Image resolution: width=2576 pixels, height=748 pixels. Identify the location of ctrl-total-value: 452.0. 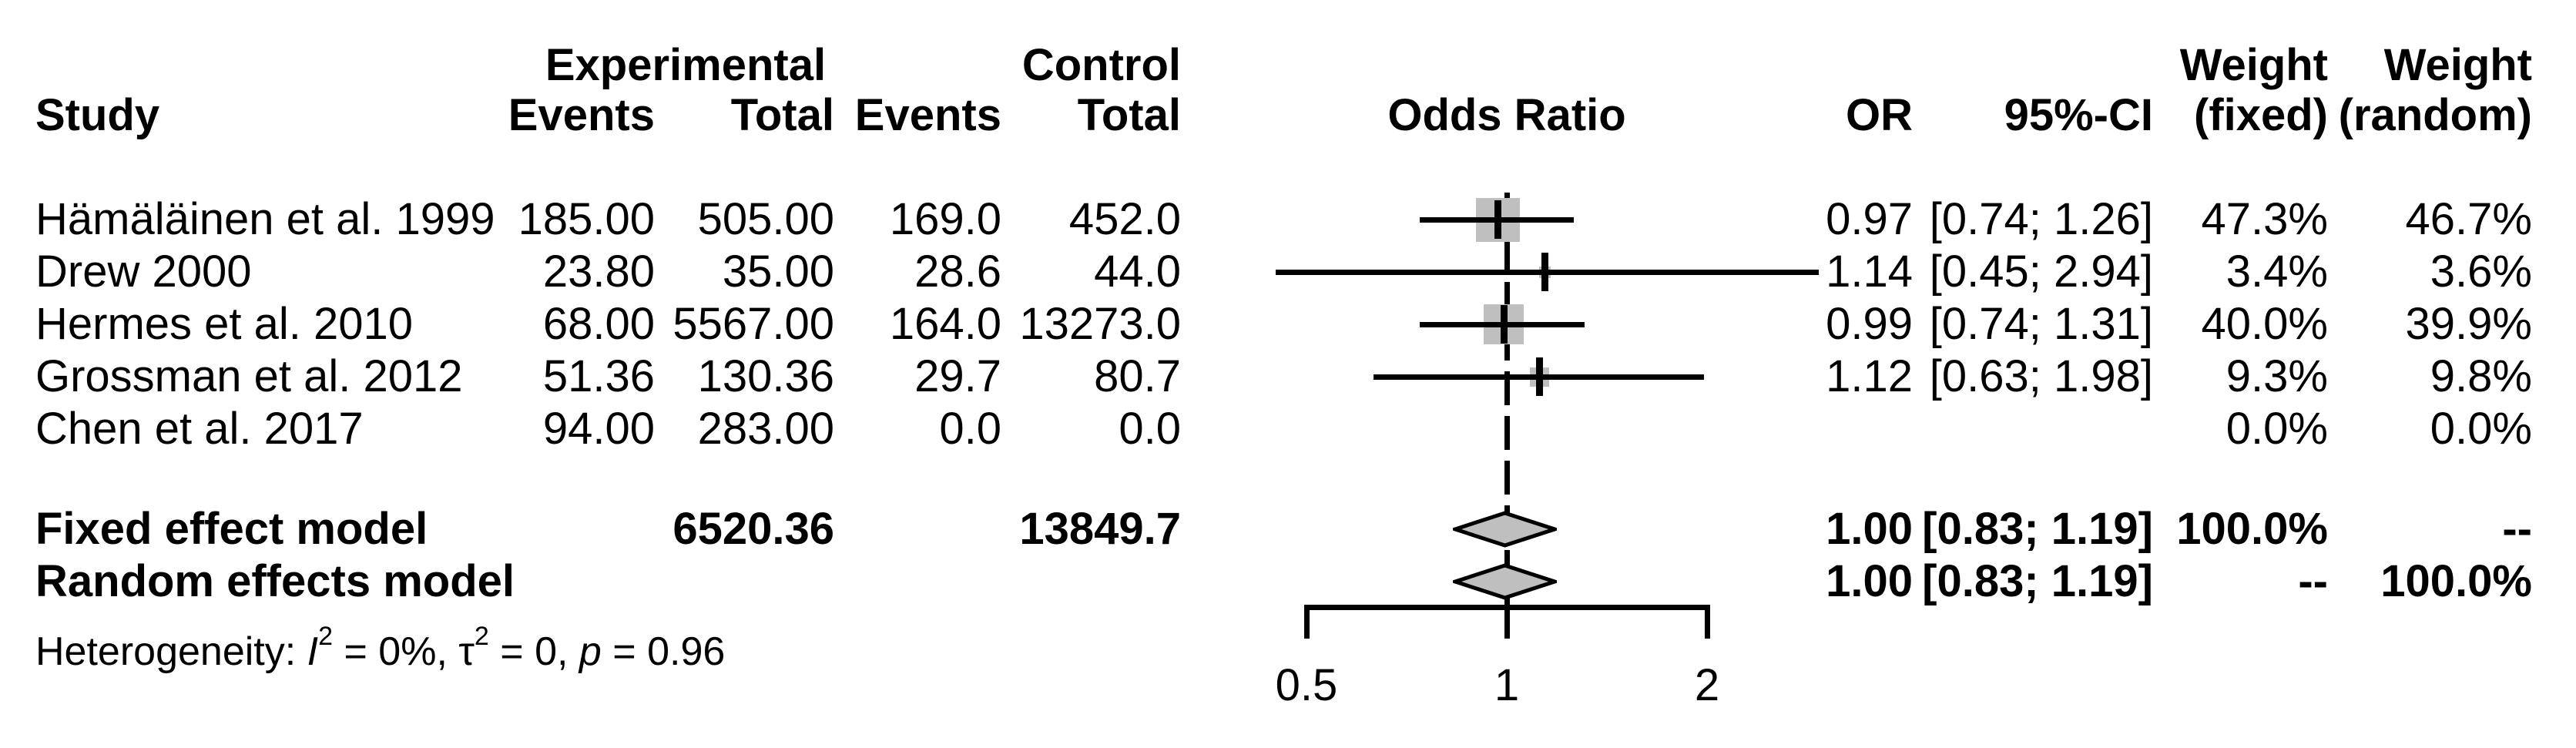
(1124, 219).